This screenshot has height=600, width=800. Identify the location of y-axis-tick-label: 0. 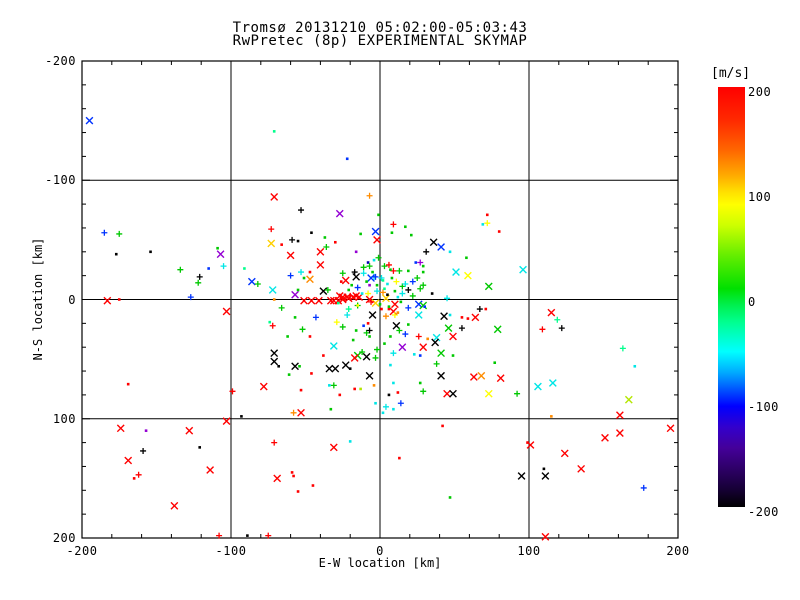
(72, 299).